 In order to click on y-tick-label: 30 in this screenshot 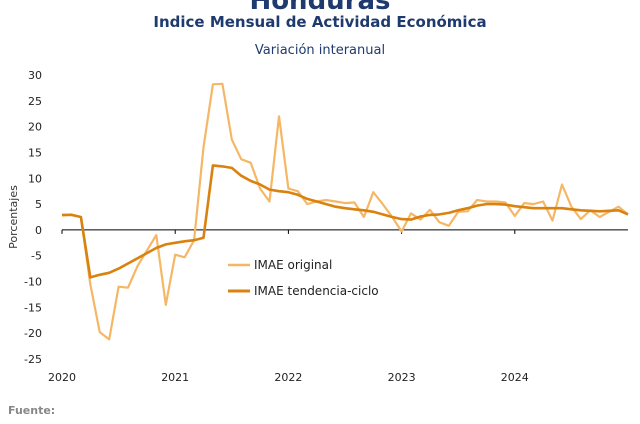, I will do `click(35, 75)`.